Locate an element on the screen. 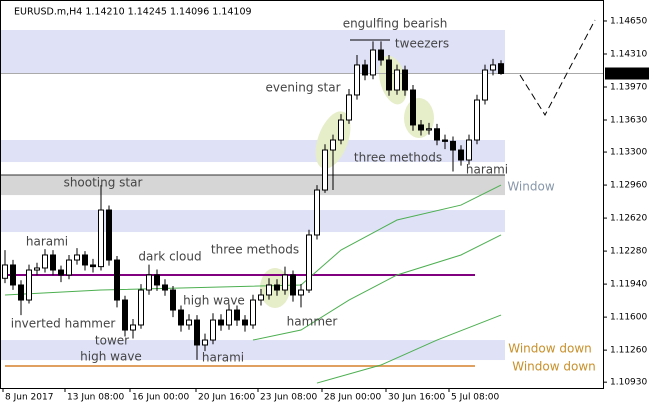  y-tick-label: 1.13970 is located at coordinates (628, 87).